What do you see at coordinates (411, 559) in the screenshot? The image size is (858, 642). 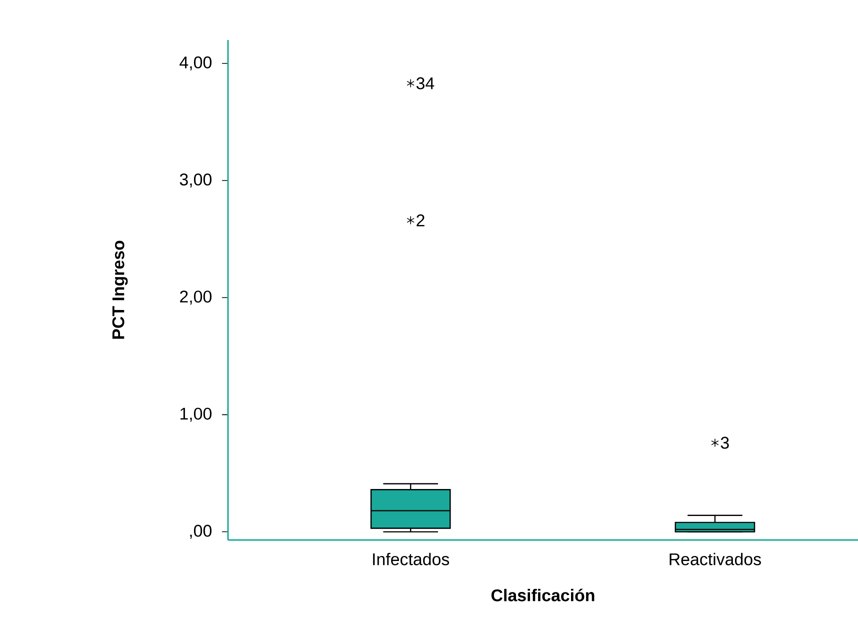 I see `x-tick-label: Infectados` at bounding box center [411, 559].